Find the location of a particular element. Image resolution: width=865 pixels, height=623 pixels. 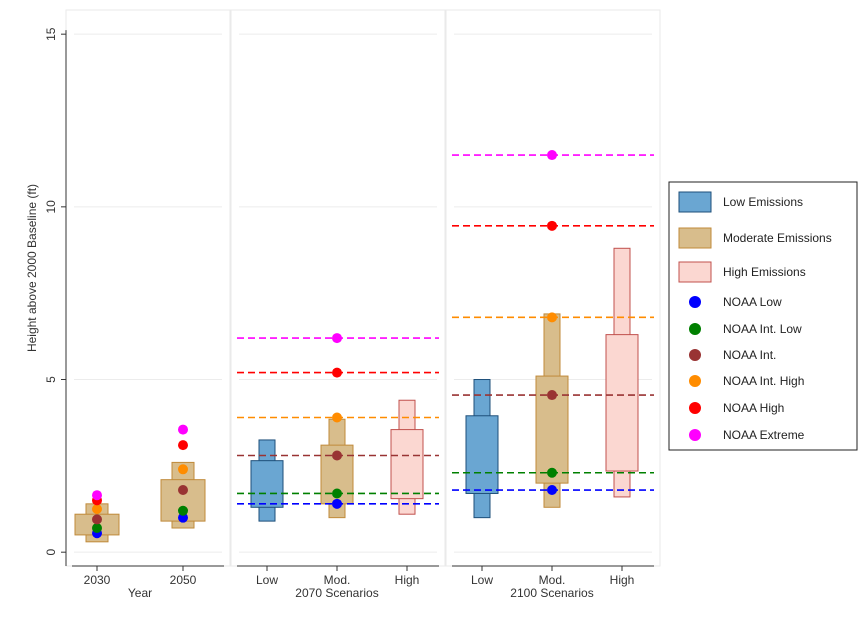

legend-label: NOAA Int. Low is located at coordinates (762, 329).